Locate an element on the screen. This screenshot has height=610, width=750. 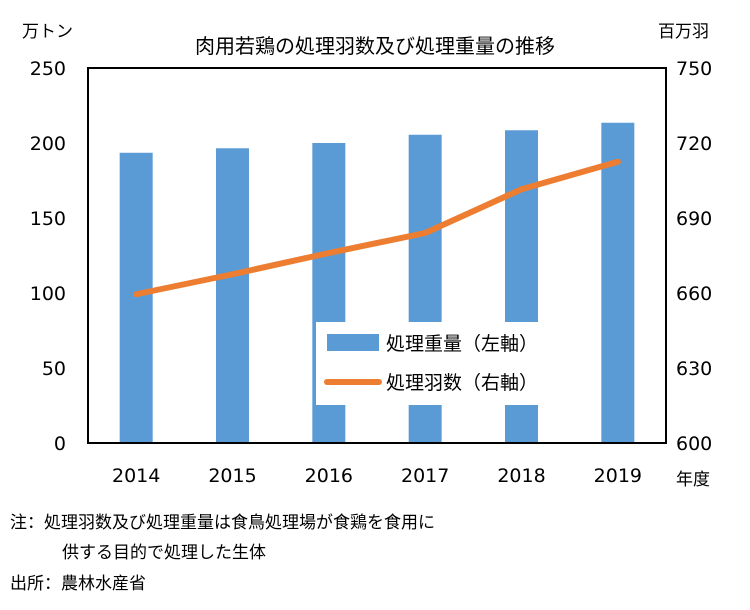
y-right-tick-label: 720 is located at coordinates (694, 144).